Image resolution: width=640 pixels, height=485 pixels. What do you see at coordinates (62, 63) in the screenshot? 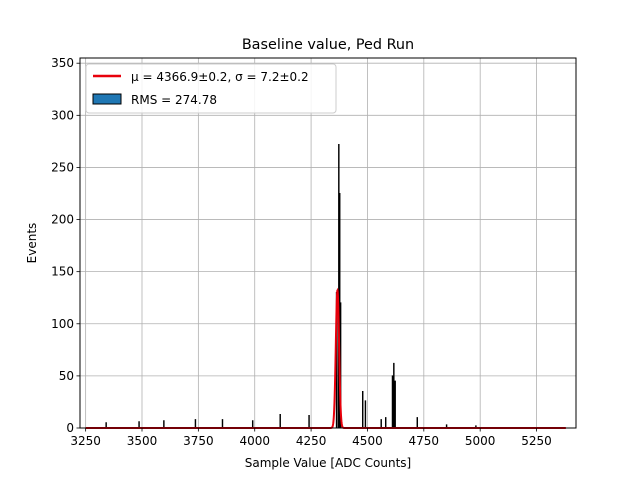
I see `y-tick-label: 350` at bounding box center [62, 63].